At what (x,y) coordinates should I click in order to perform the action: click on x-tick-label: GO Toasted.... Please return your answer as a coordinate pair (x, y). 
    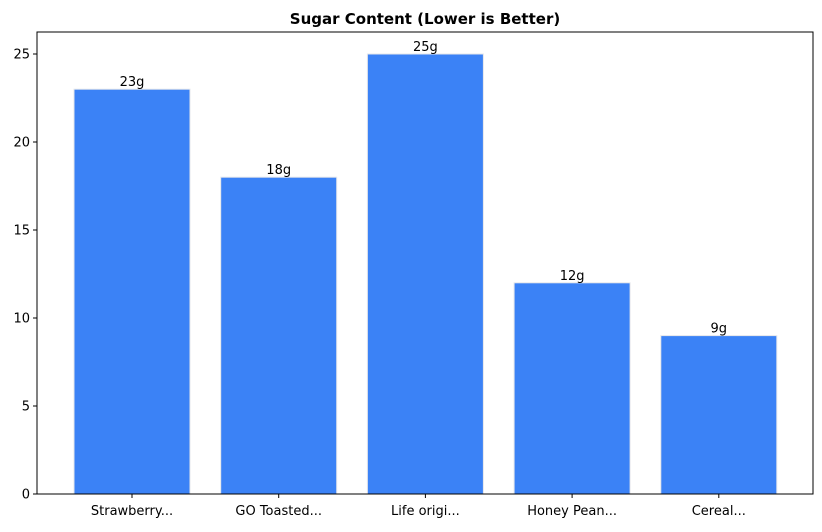
    Looking at the image, I should click on (278, 511).